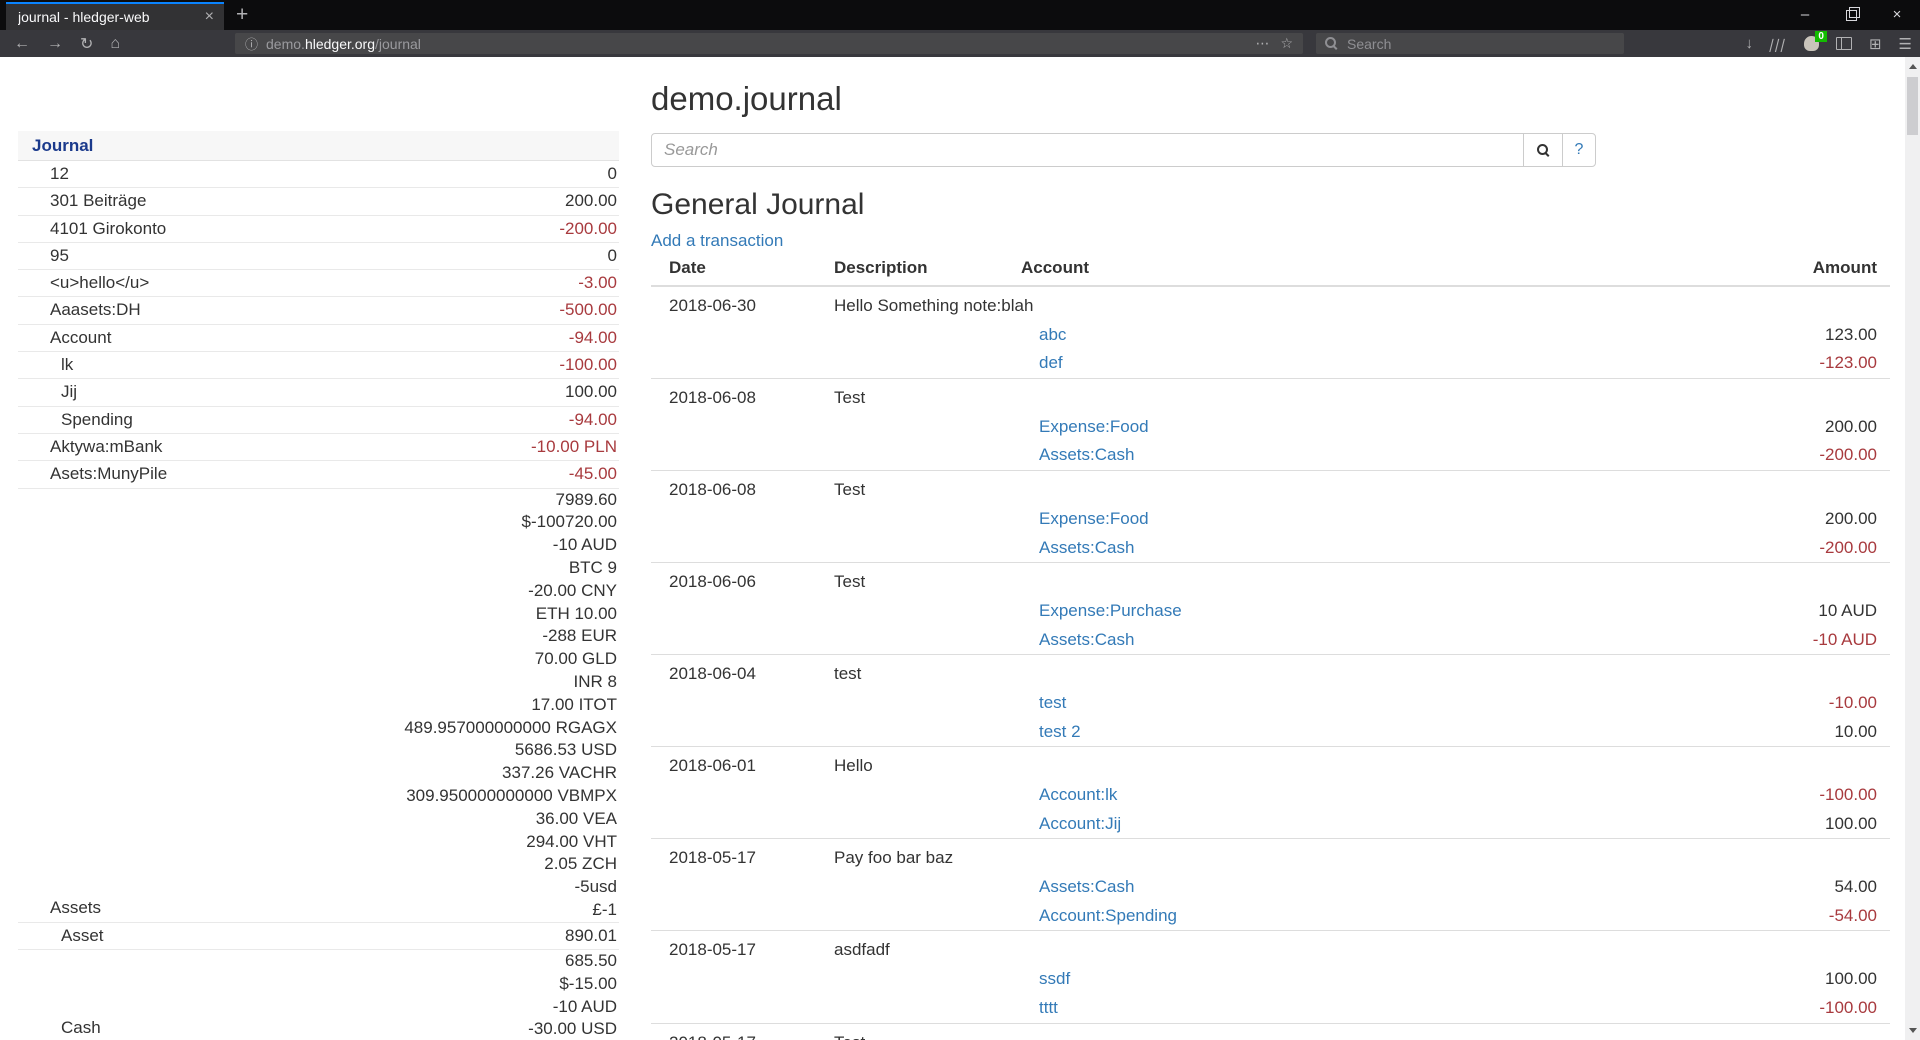 This screenshot has width=1920, height=1040. Describe the element at coordinates (1848, 547) in the screenshot. I see `posting-amount: -200.00` at that location.